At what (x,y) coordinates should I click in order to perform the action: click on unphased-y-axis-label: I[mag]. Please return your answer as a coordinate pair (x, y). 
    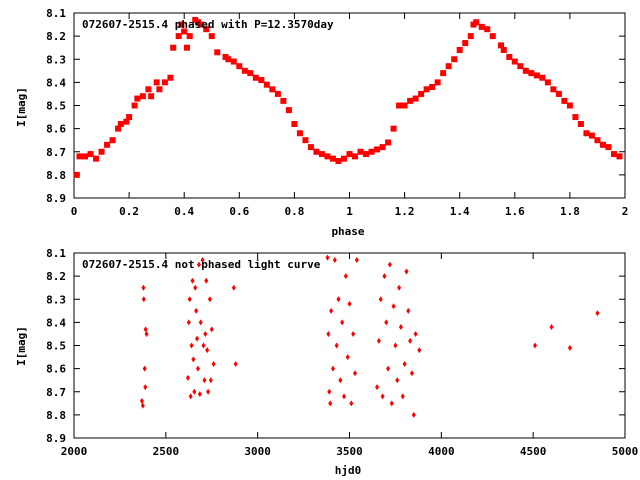
    Looking at the image, I should click on (21, 346).